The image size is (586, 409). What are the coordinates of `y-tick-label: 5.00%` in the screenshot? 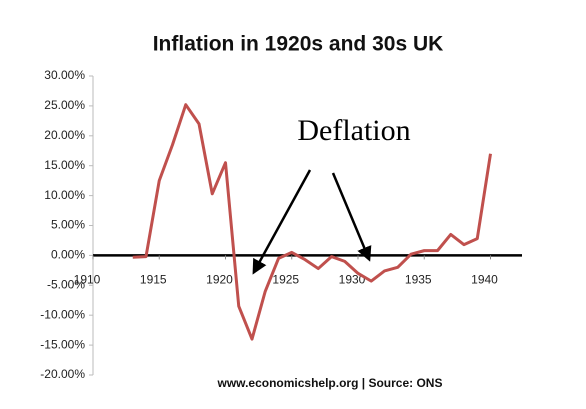 It's located at (68, 225).